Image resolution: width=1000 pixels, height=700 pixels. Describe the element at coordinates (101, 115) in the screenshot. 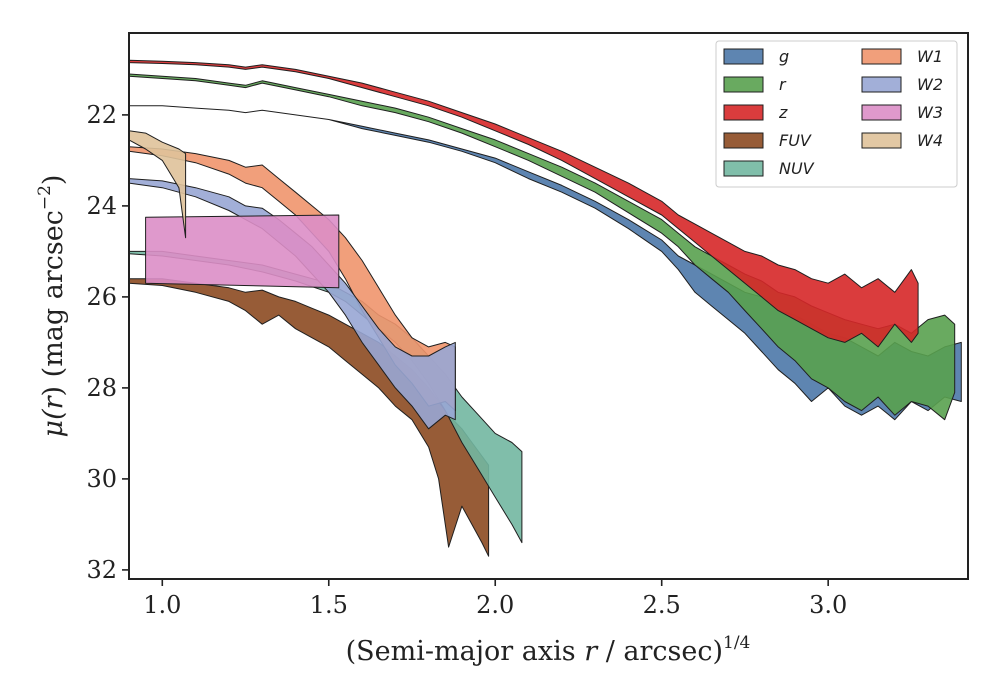

I see `y-tick-label: 22` at that location.